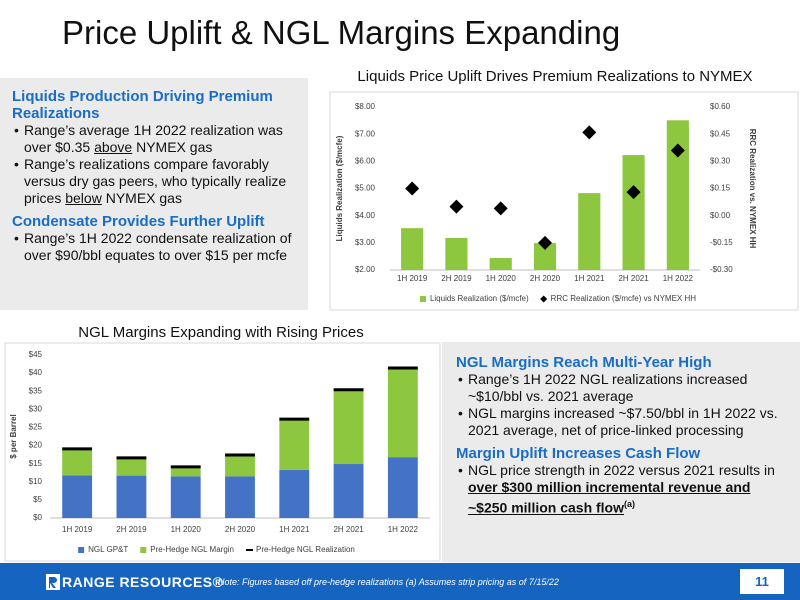 This screenshot has width=800, height=600. What do you see at coordinates (578, 453) in the screenshot?
I see `panel-heading: Margin Uplift Increases Cash Flow` at bounding box center [578, 453].